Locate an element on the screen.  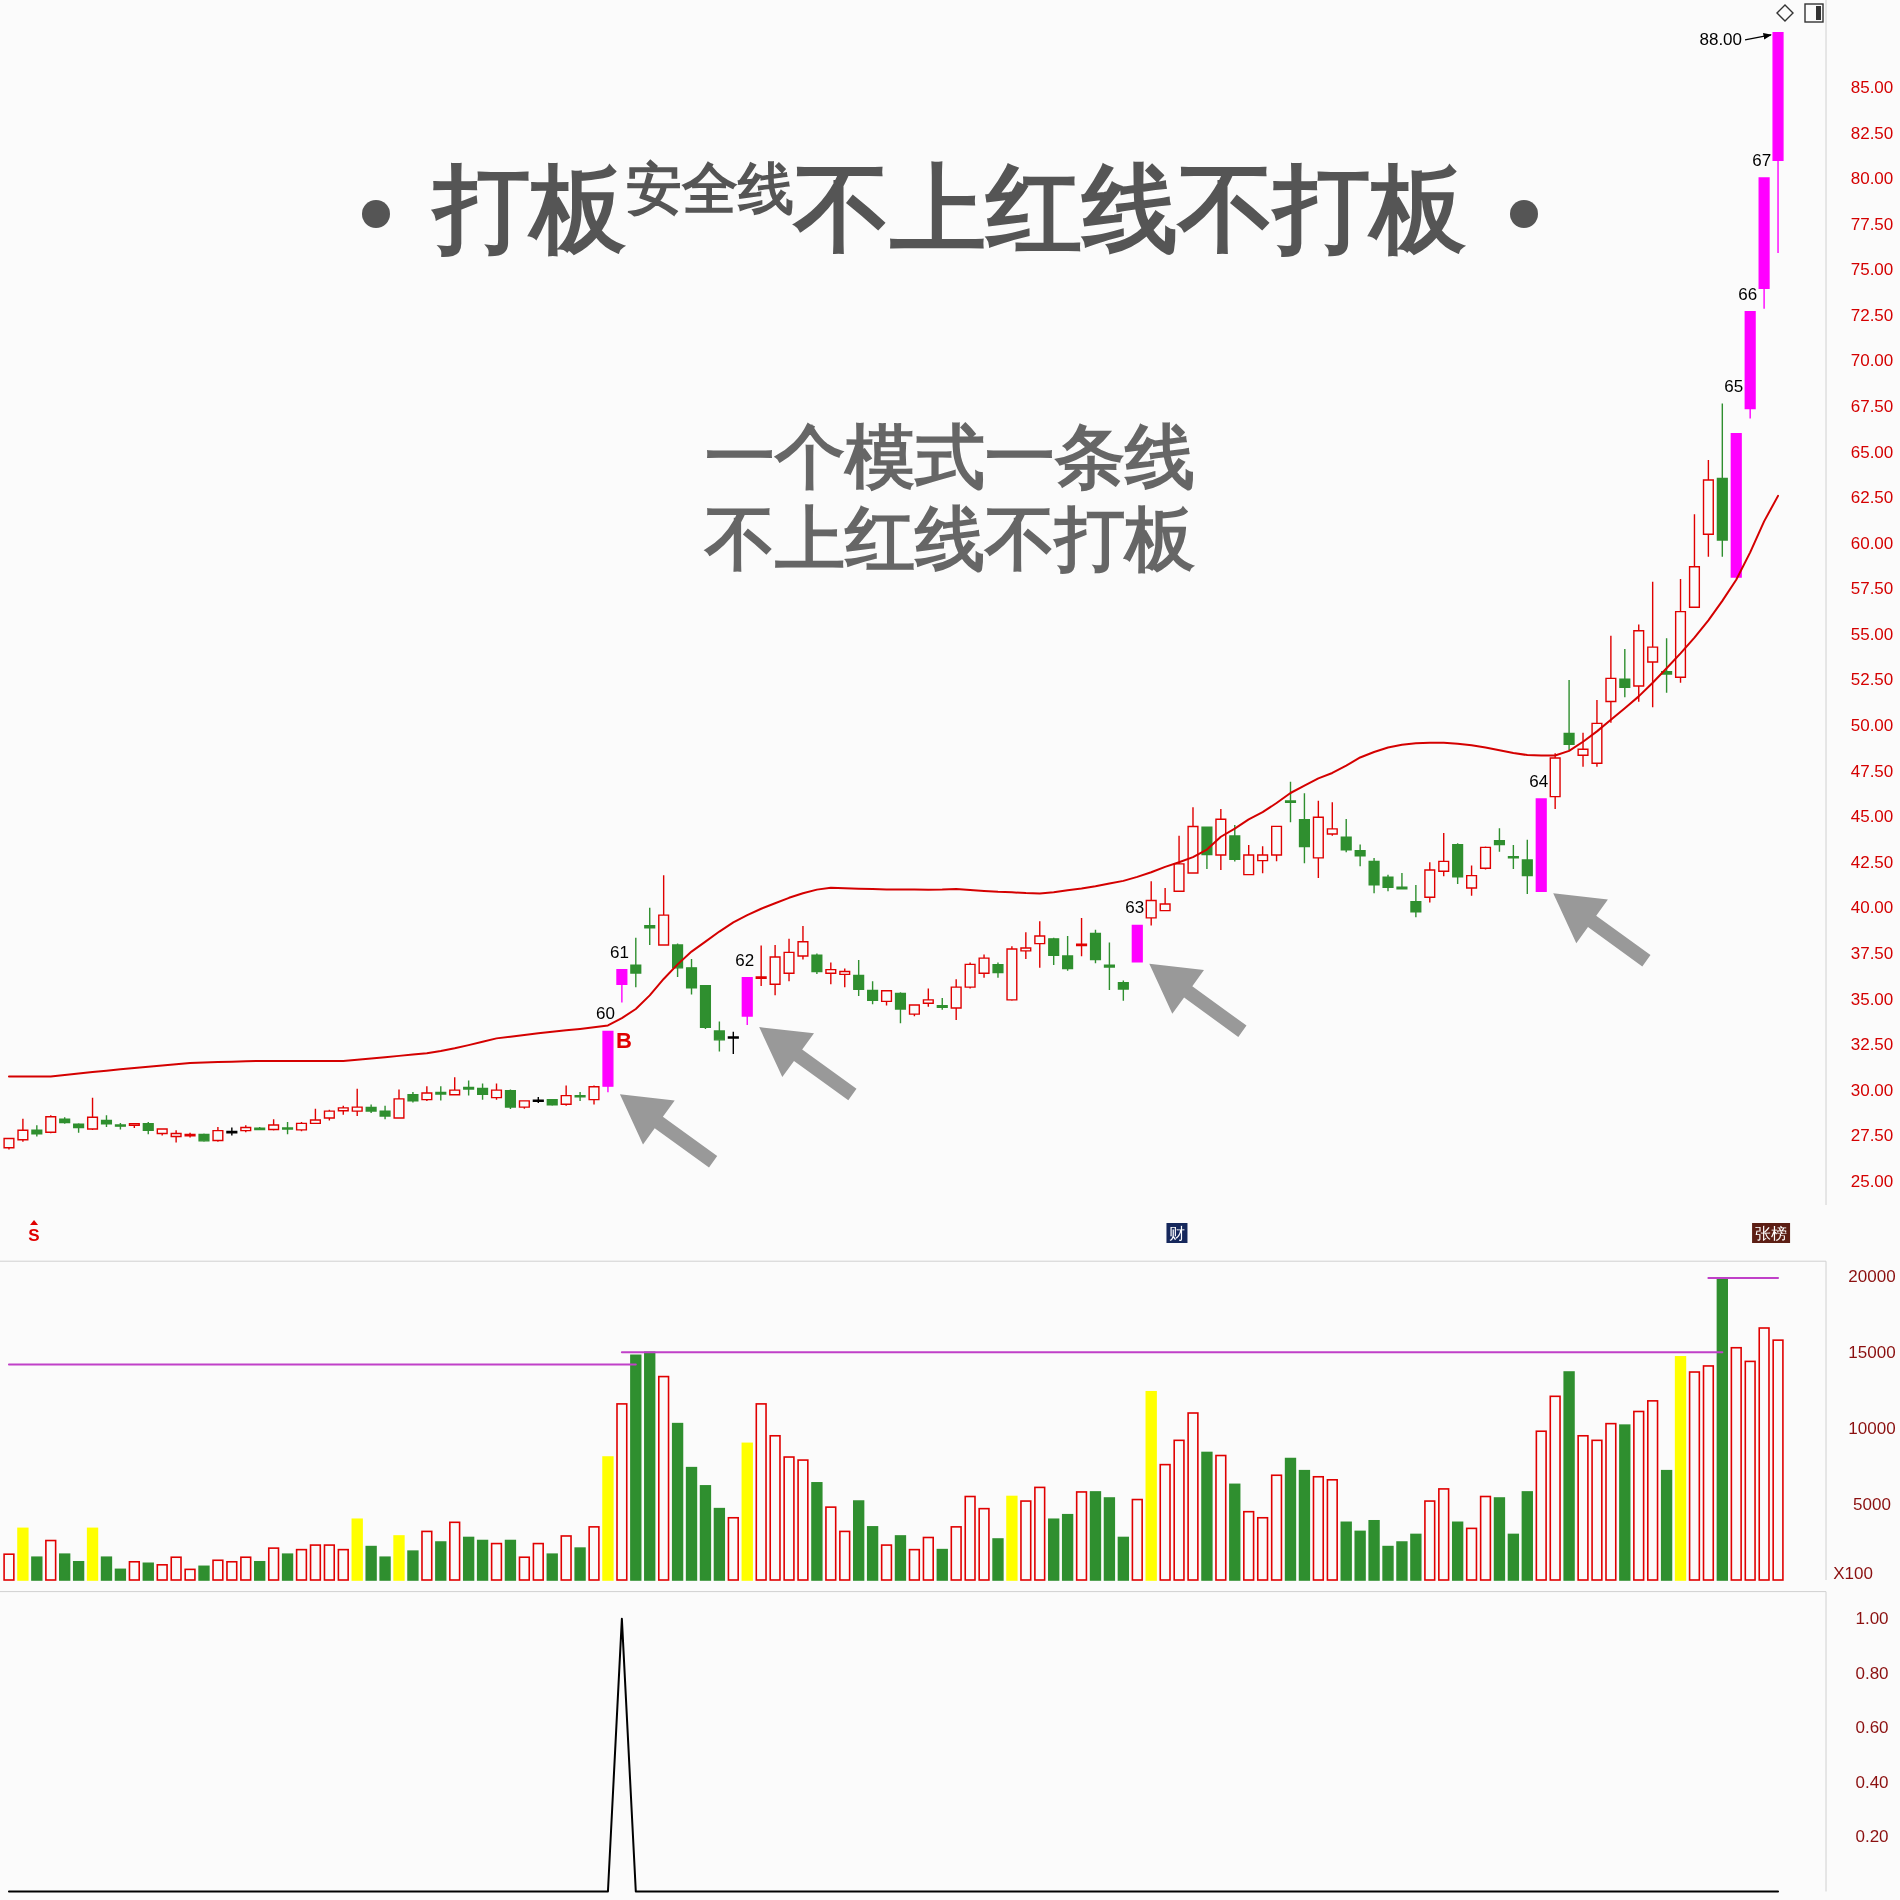
y-tick-label: 32.50 is located at coordinates (1872, 1045).